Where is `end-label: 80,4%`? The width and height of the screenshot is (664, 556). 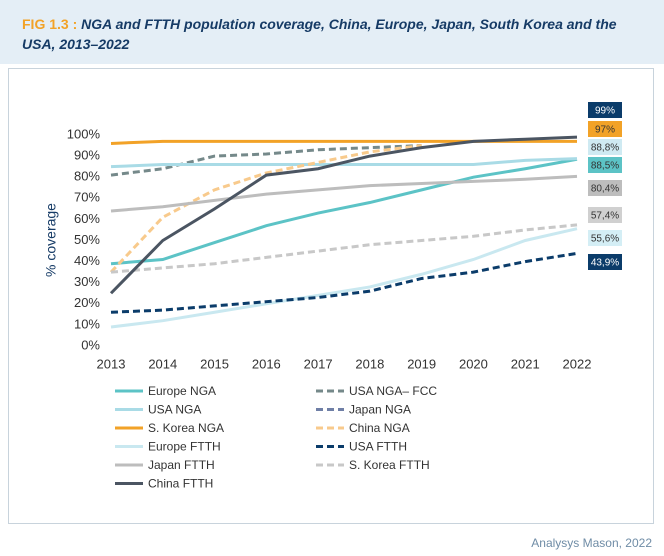 end-label: 80,4% is located at coordinates (605, 189).